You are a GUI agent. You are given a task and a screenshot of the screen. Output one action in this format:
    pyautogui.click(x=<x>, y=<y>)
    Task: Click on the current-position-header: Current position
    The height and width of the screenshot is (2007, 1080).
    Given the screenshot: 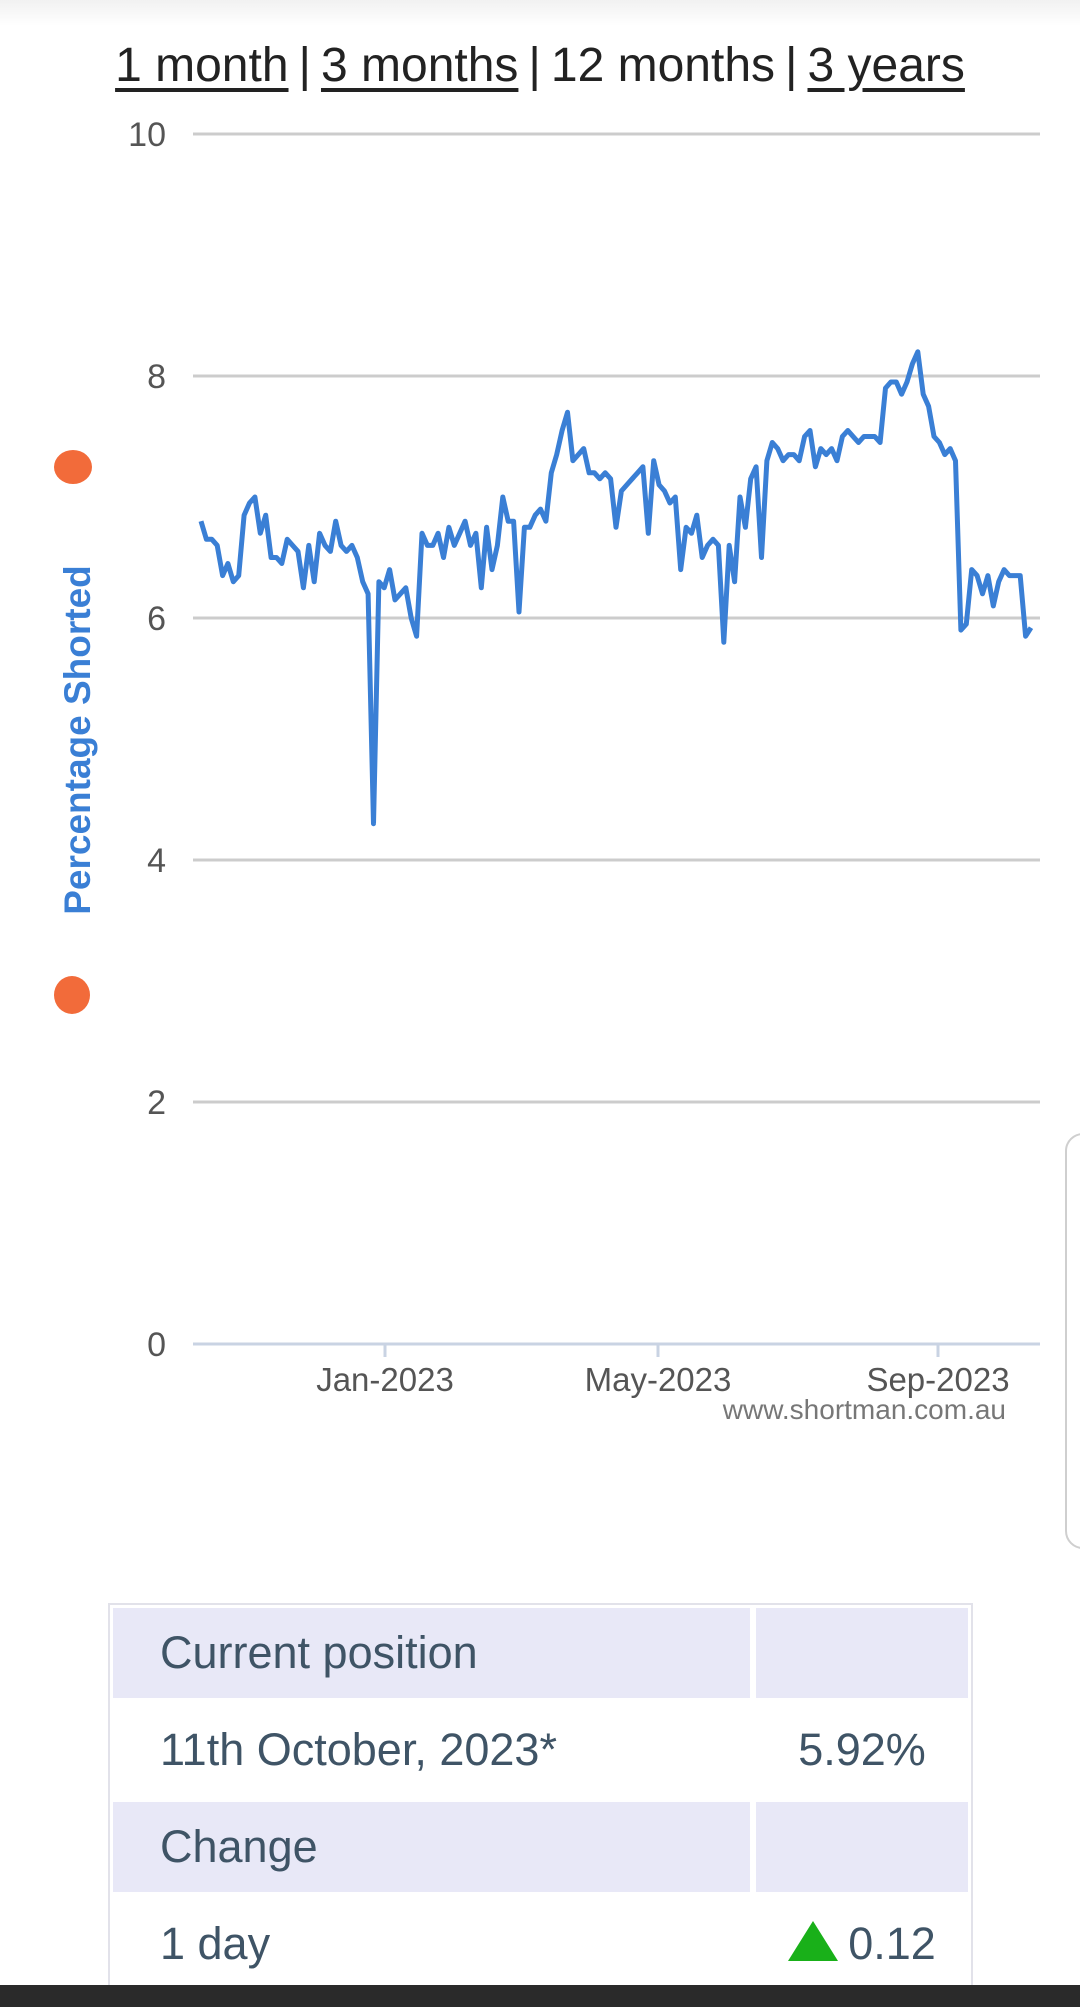 What is the action you would take?
    pyautogui.click(x=431, y=1653)
    